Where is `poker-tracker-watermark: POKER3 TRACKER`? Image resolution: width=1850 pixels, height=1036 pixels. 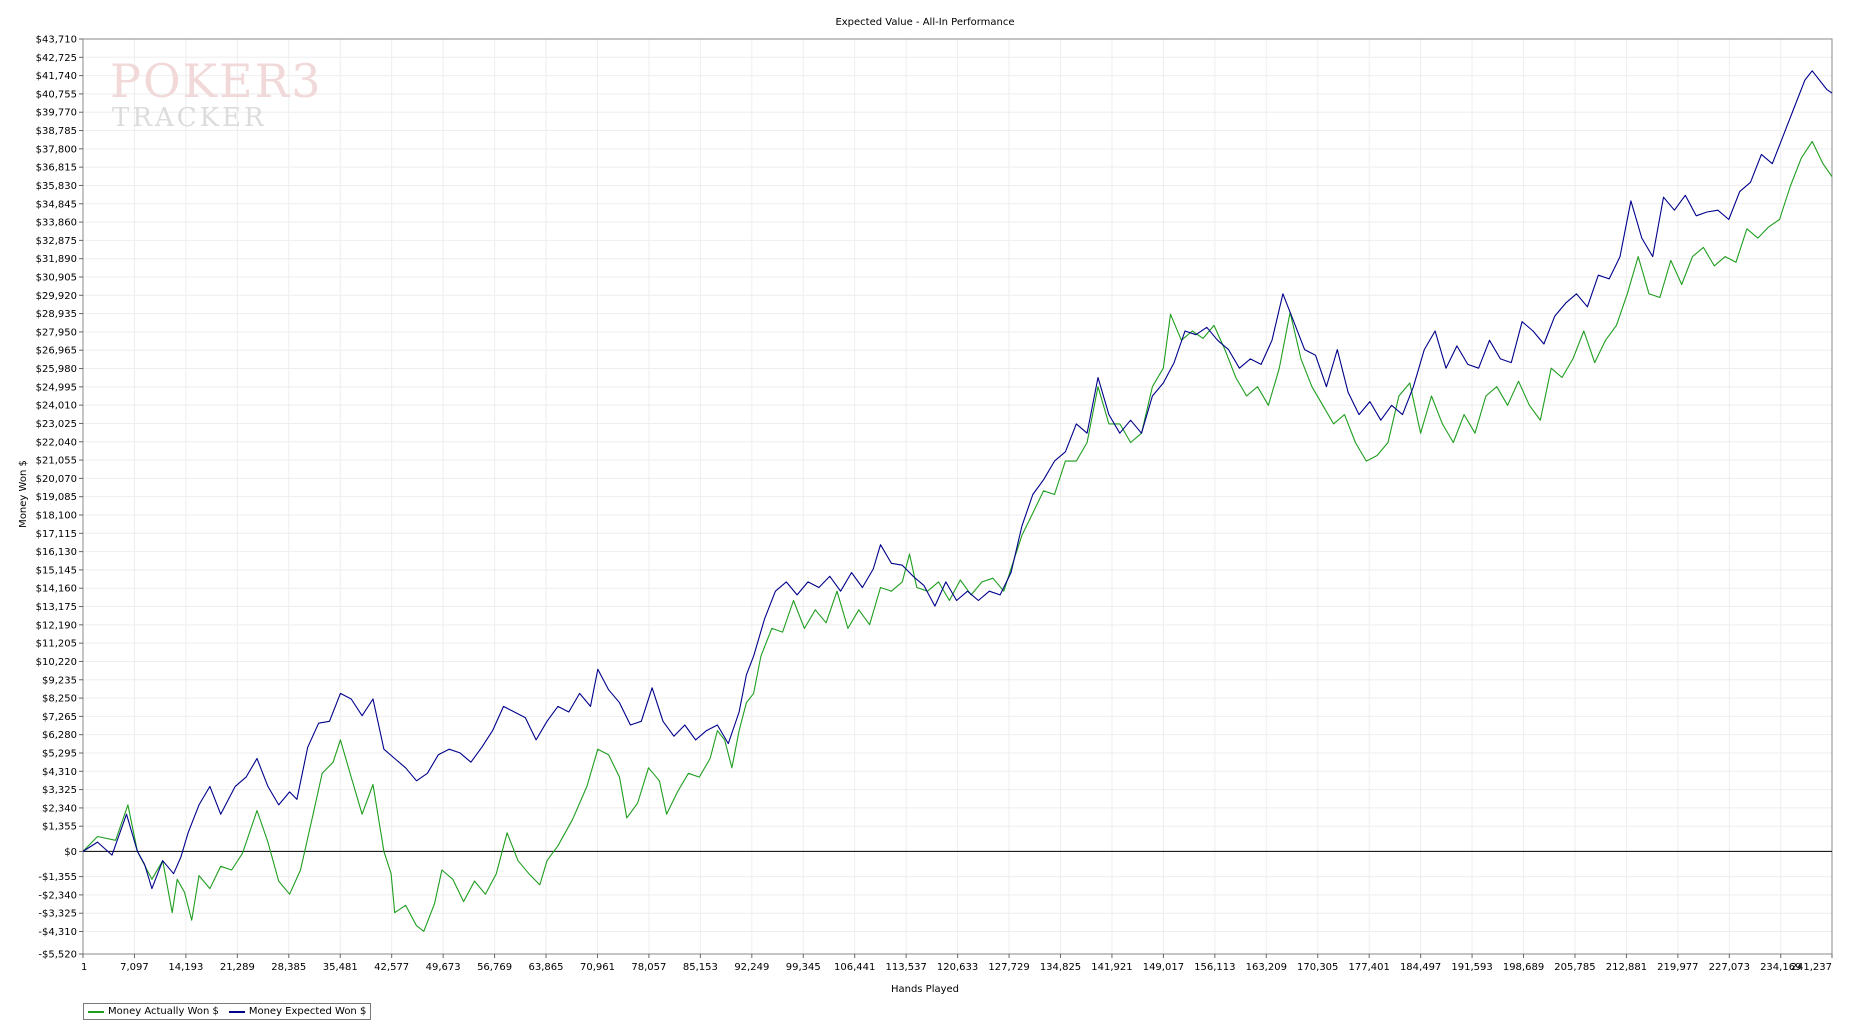 poker-tracker-watermark: POKER3 TRACKER is located at coordinates (216, 93).